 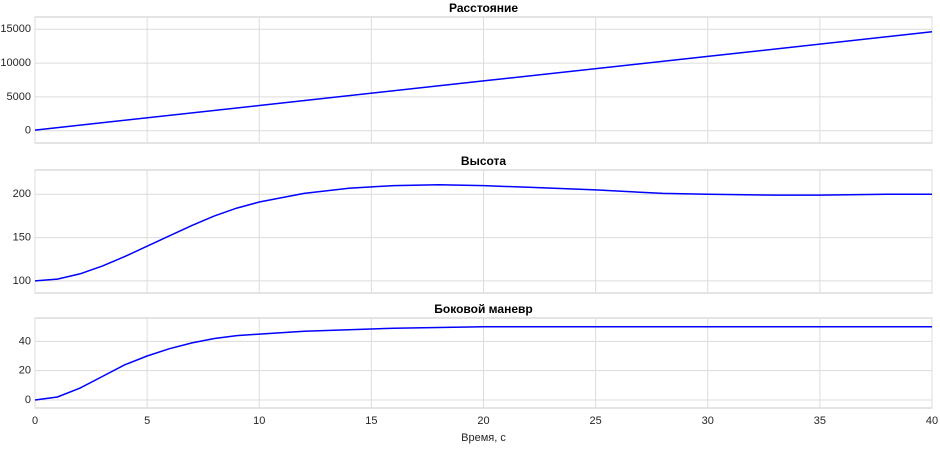 I want to click on x-tick-label: 35, so click(x=820, y=421).